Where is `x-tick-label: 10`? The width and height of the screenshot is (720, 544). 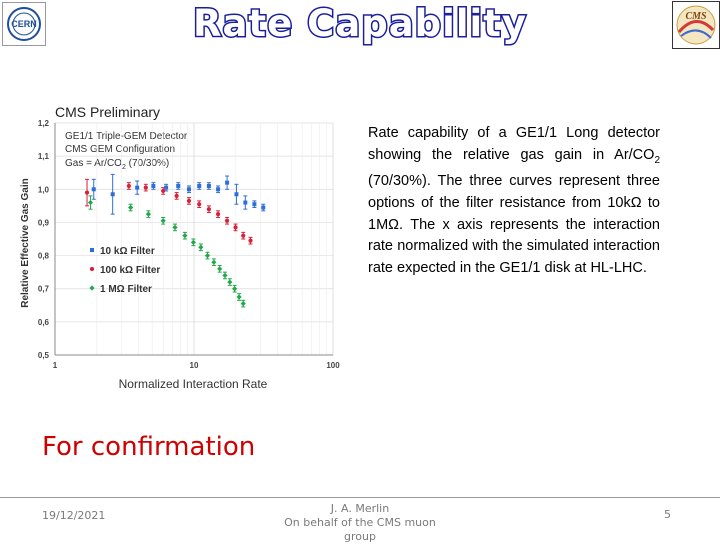 x-tick-label: 10 is located at coordinates (194, 365).